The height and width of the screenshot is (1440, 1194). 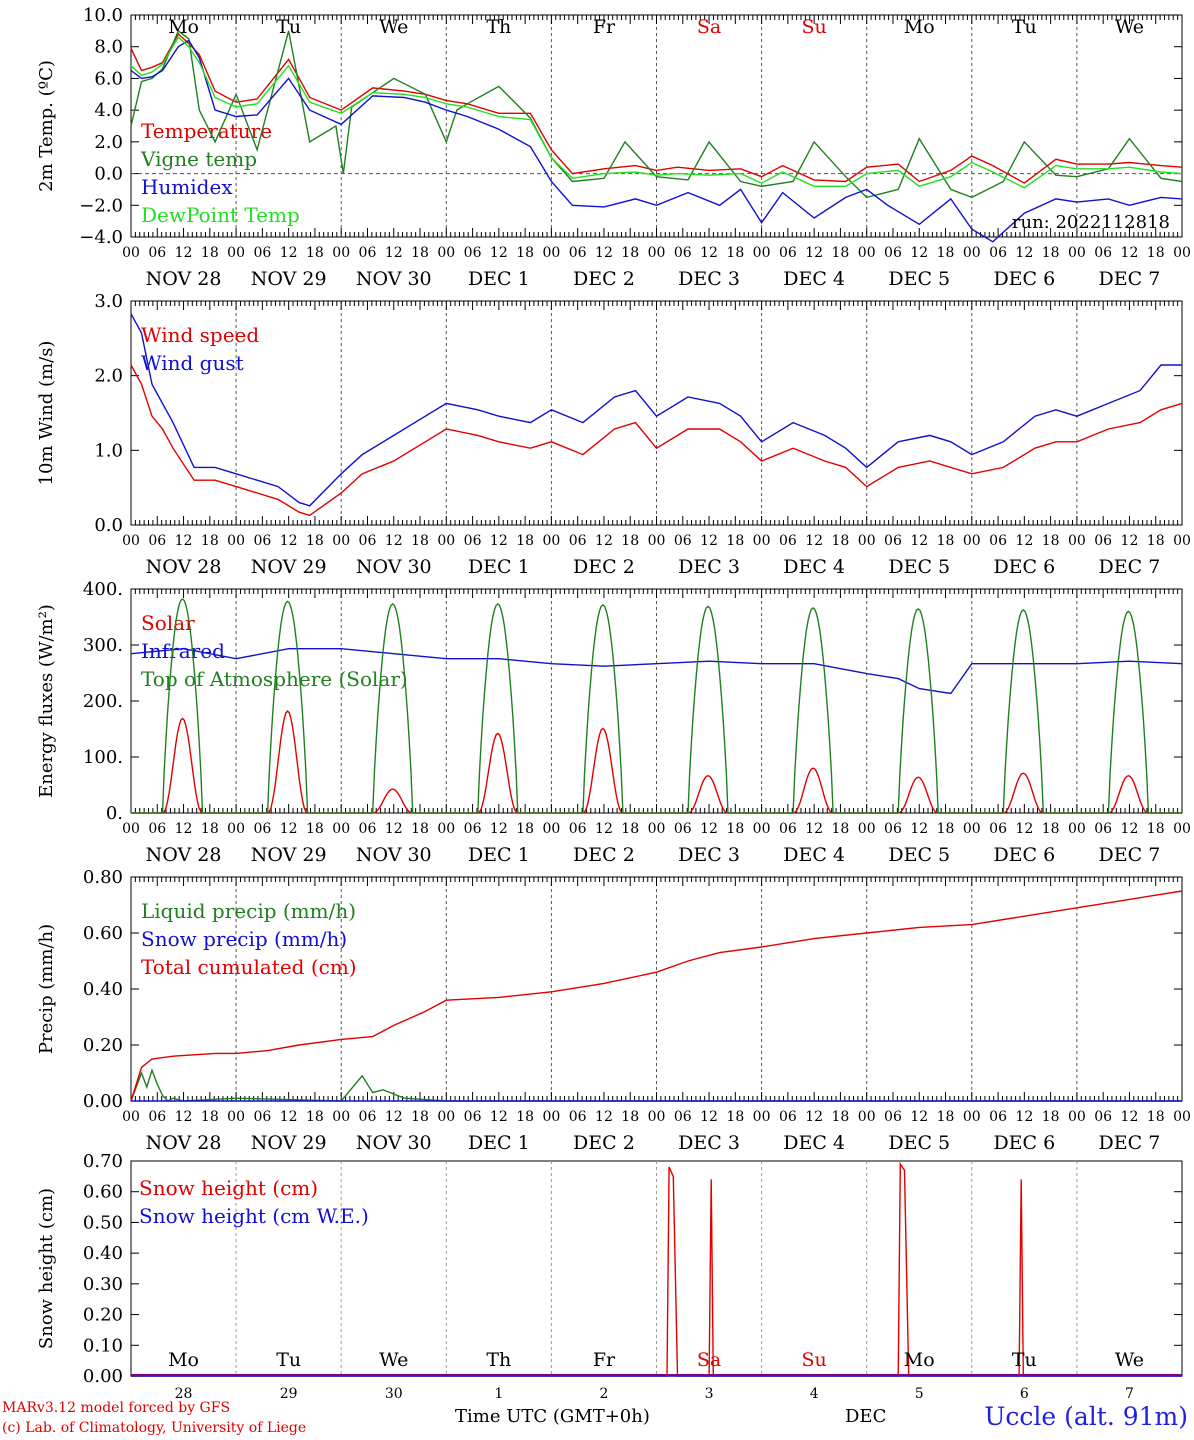 I want to click on model-credit: MARv3.12 model forced by GFS, so click(x=116, y=1408).